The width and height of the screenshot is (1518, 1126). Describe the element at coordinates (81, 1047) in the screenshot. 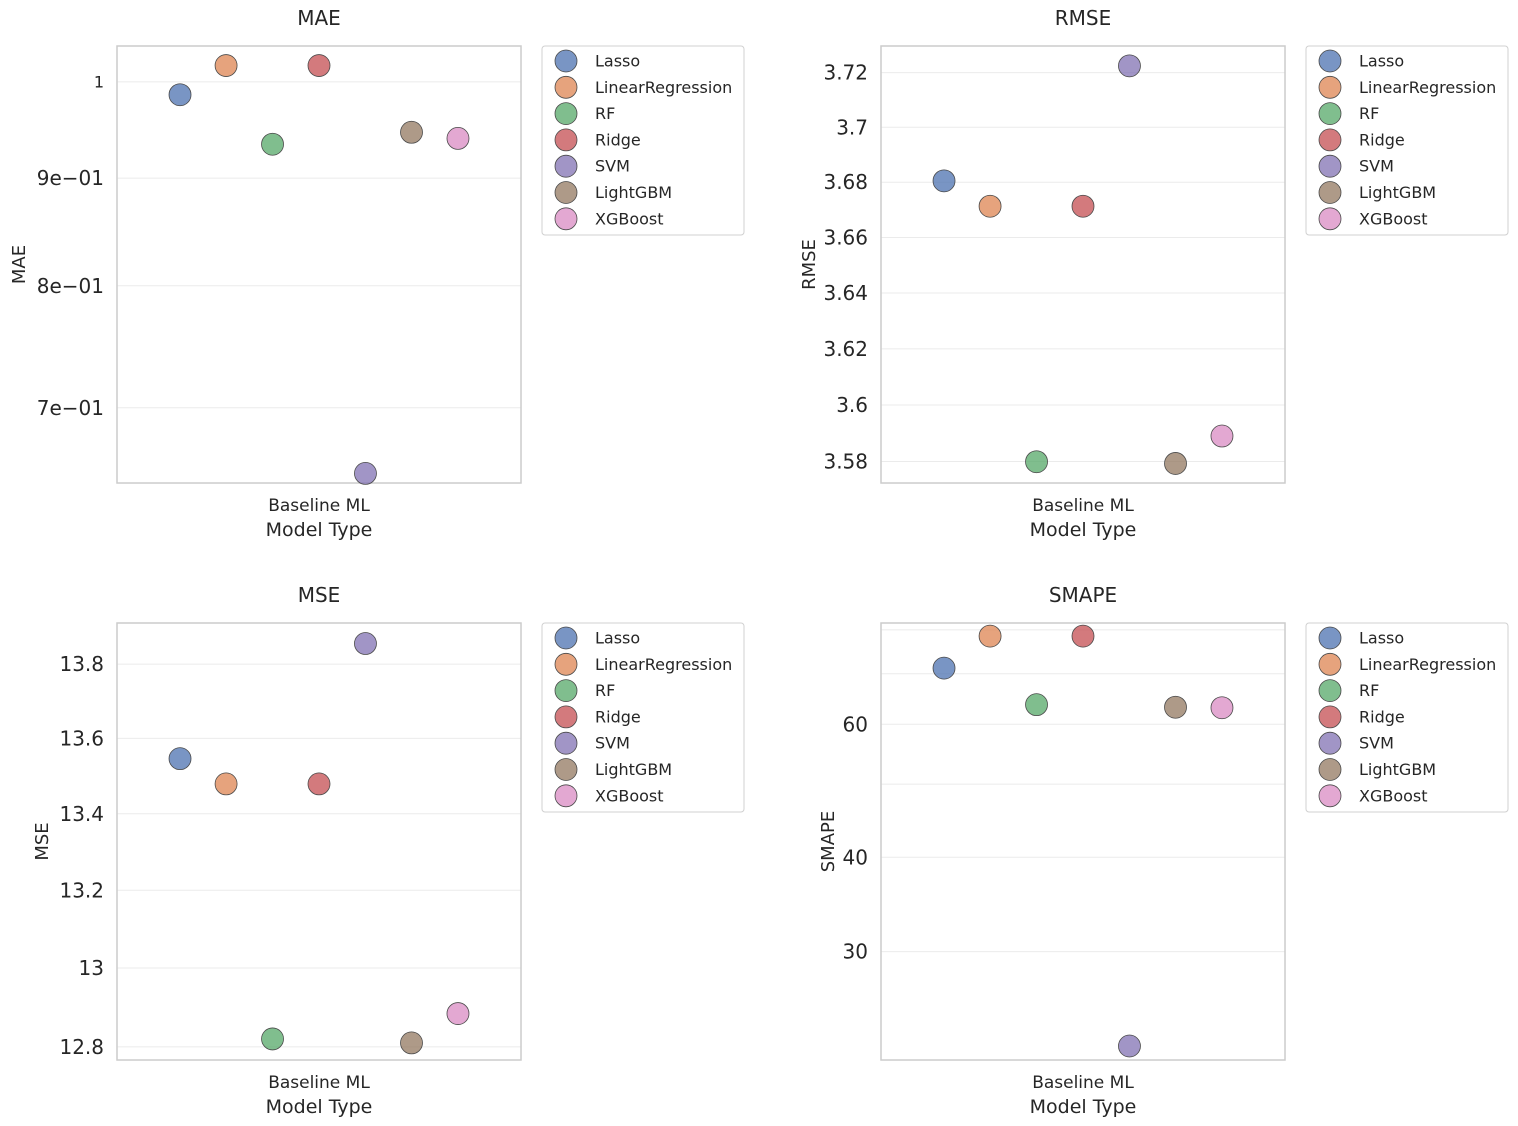

I see `y-tick-label: 12.8` at that location.